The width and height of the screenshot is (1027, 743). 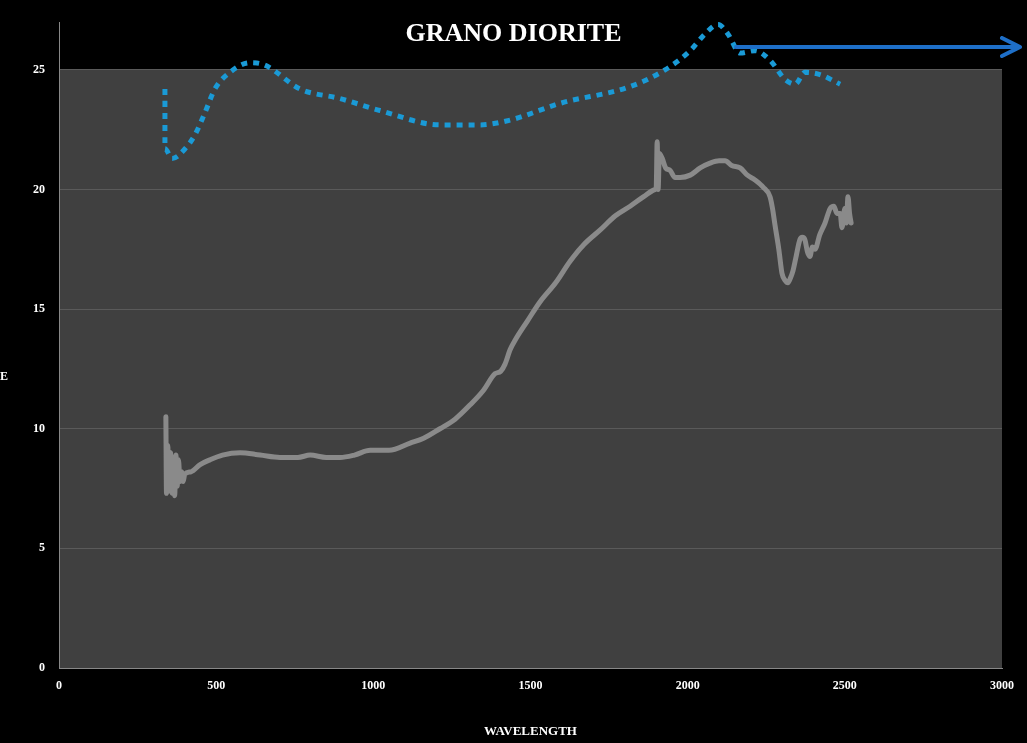 I want to click on x-tick-label: 500, so click(x=216, y=685).